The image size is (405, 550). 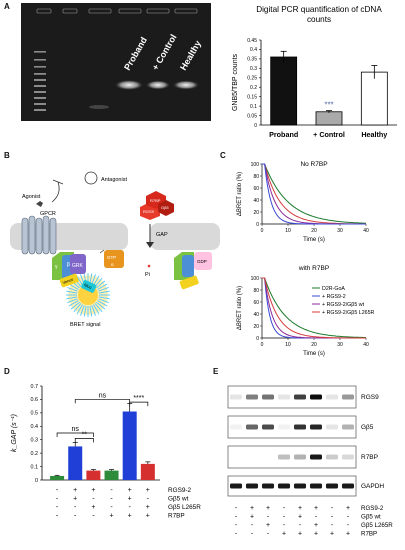 I want to click on gpcr-label: GPCR, so click(x=48, y=214).